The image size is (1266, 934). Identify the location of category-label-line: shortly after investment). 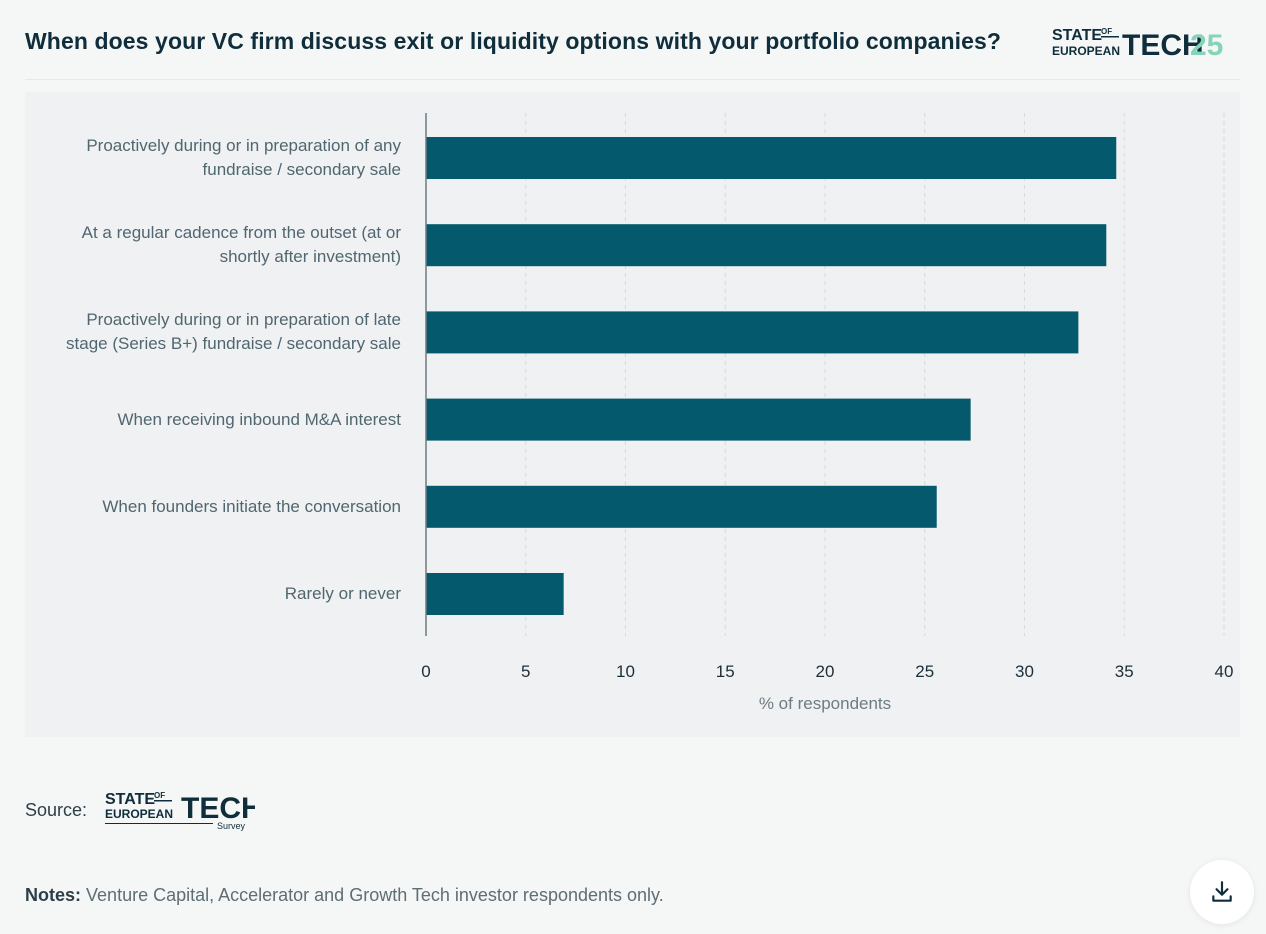
(310, 257).